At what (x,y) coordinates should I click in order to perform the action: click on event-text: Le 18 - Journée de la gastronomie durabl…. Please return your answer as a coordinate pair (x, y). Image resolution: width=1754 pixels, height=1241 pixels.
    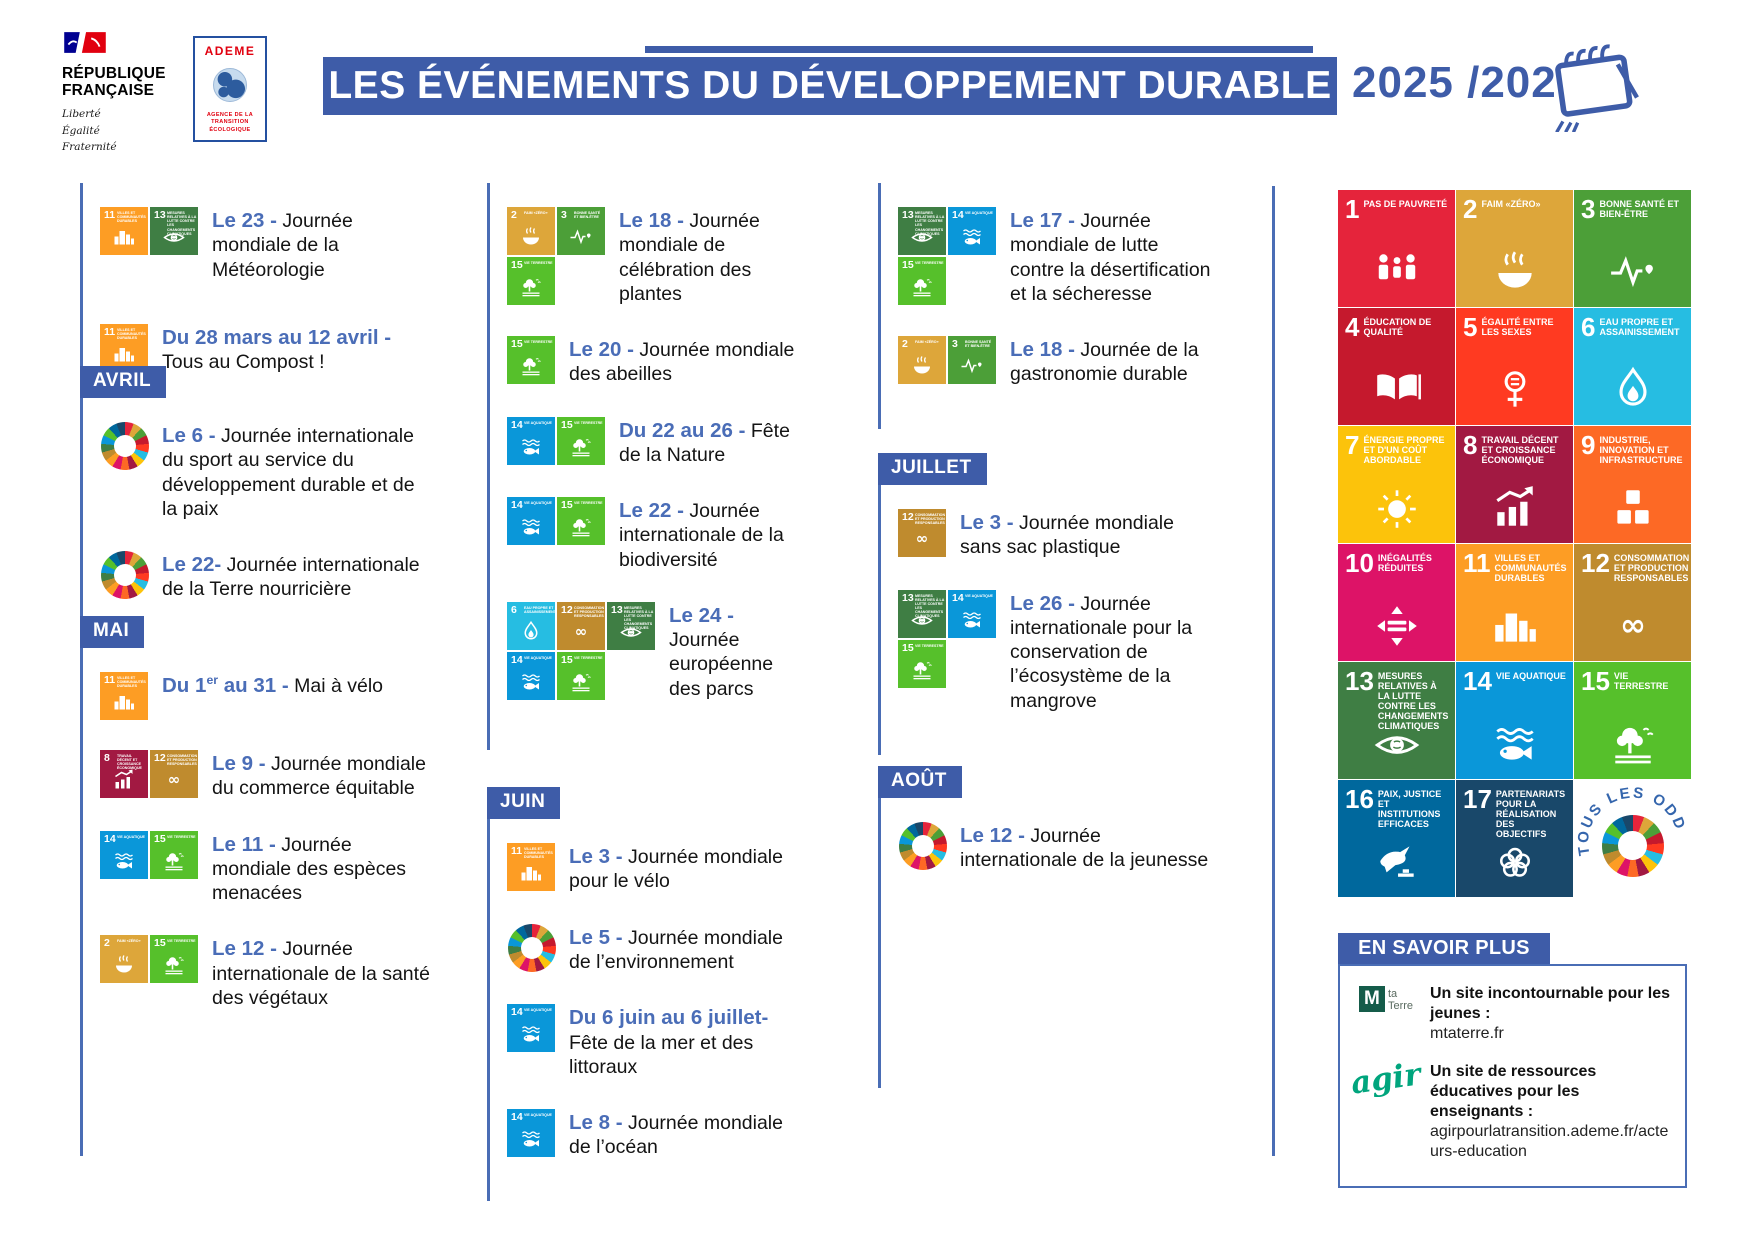
    Looking at the image, I should click on (1104, 361).